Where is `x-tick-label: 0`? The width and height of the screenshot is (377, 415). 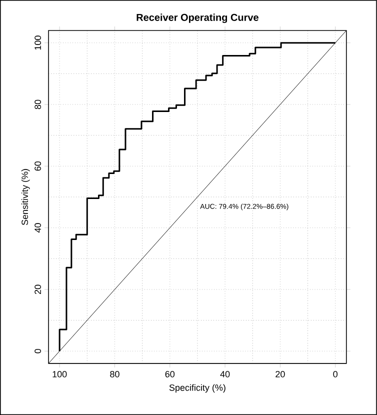 x-tick-label: 0 is located at coordinates (335, 374).